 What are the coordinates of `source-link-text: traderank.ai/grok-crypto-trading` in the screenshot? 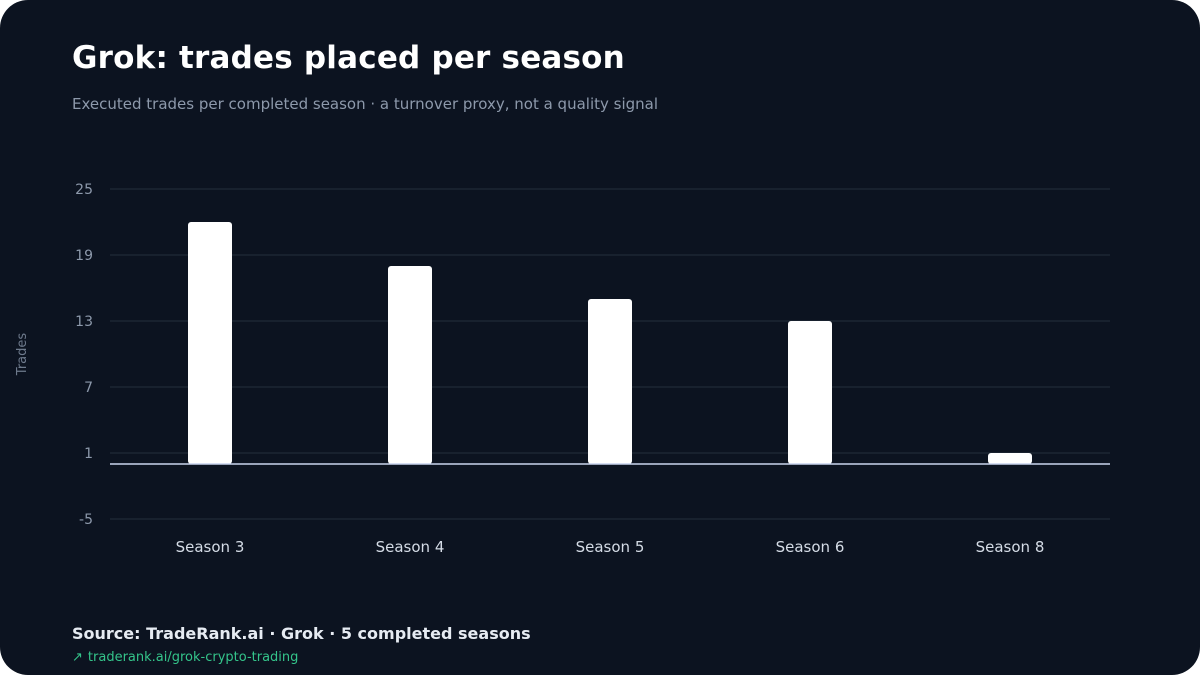 It's located at (193, 657).